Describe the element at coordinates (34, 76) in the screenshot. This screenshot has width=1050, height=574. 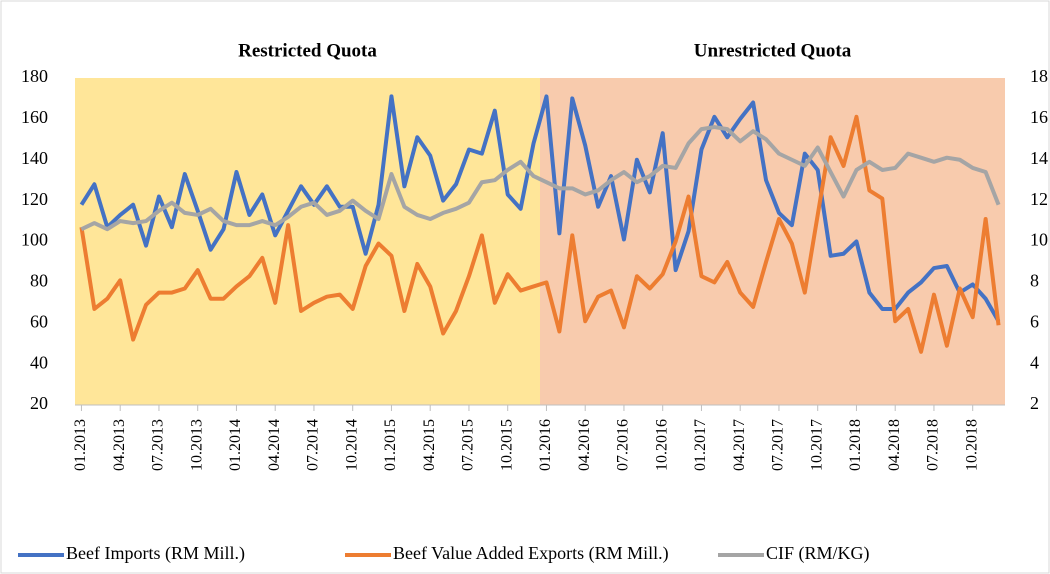
I see `y-tick-label: 180` at that location.